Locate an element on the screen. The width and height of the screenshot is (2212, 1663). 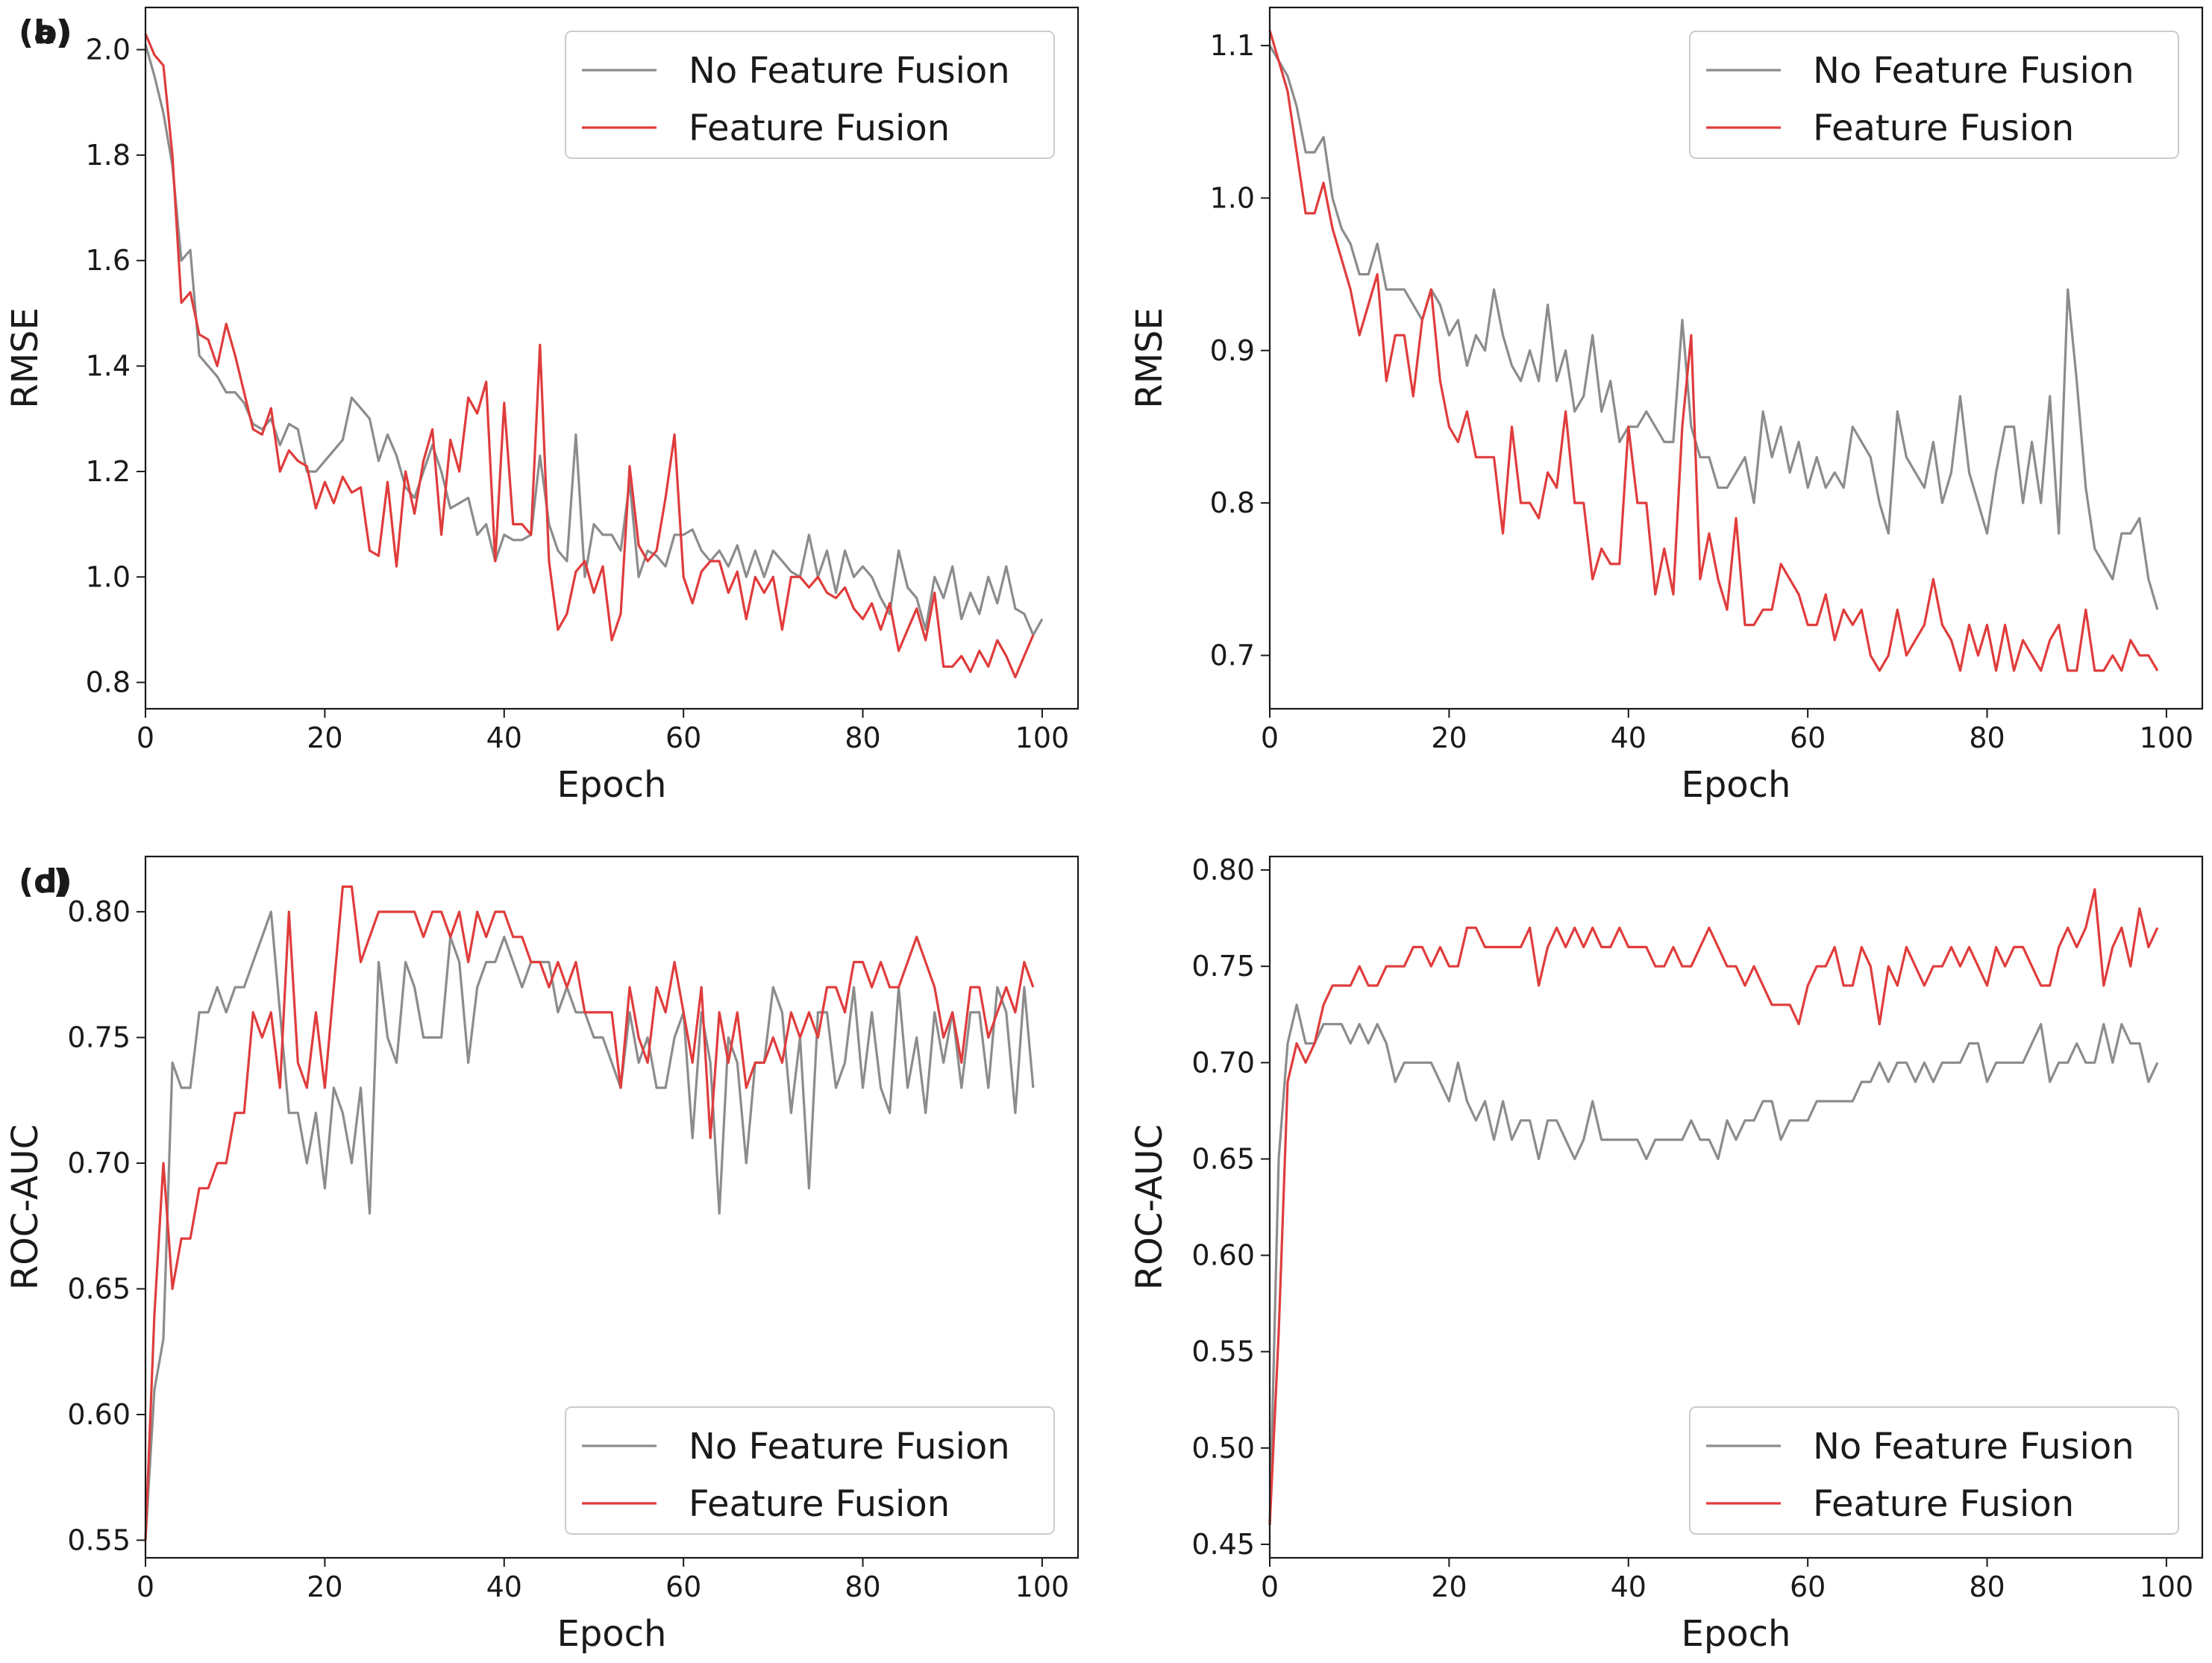
panel-label: (a) is located at coordinates (45, 32).